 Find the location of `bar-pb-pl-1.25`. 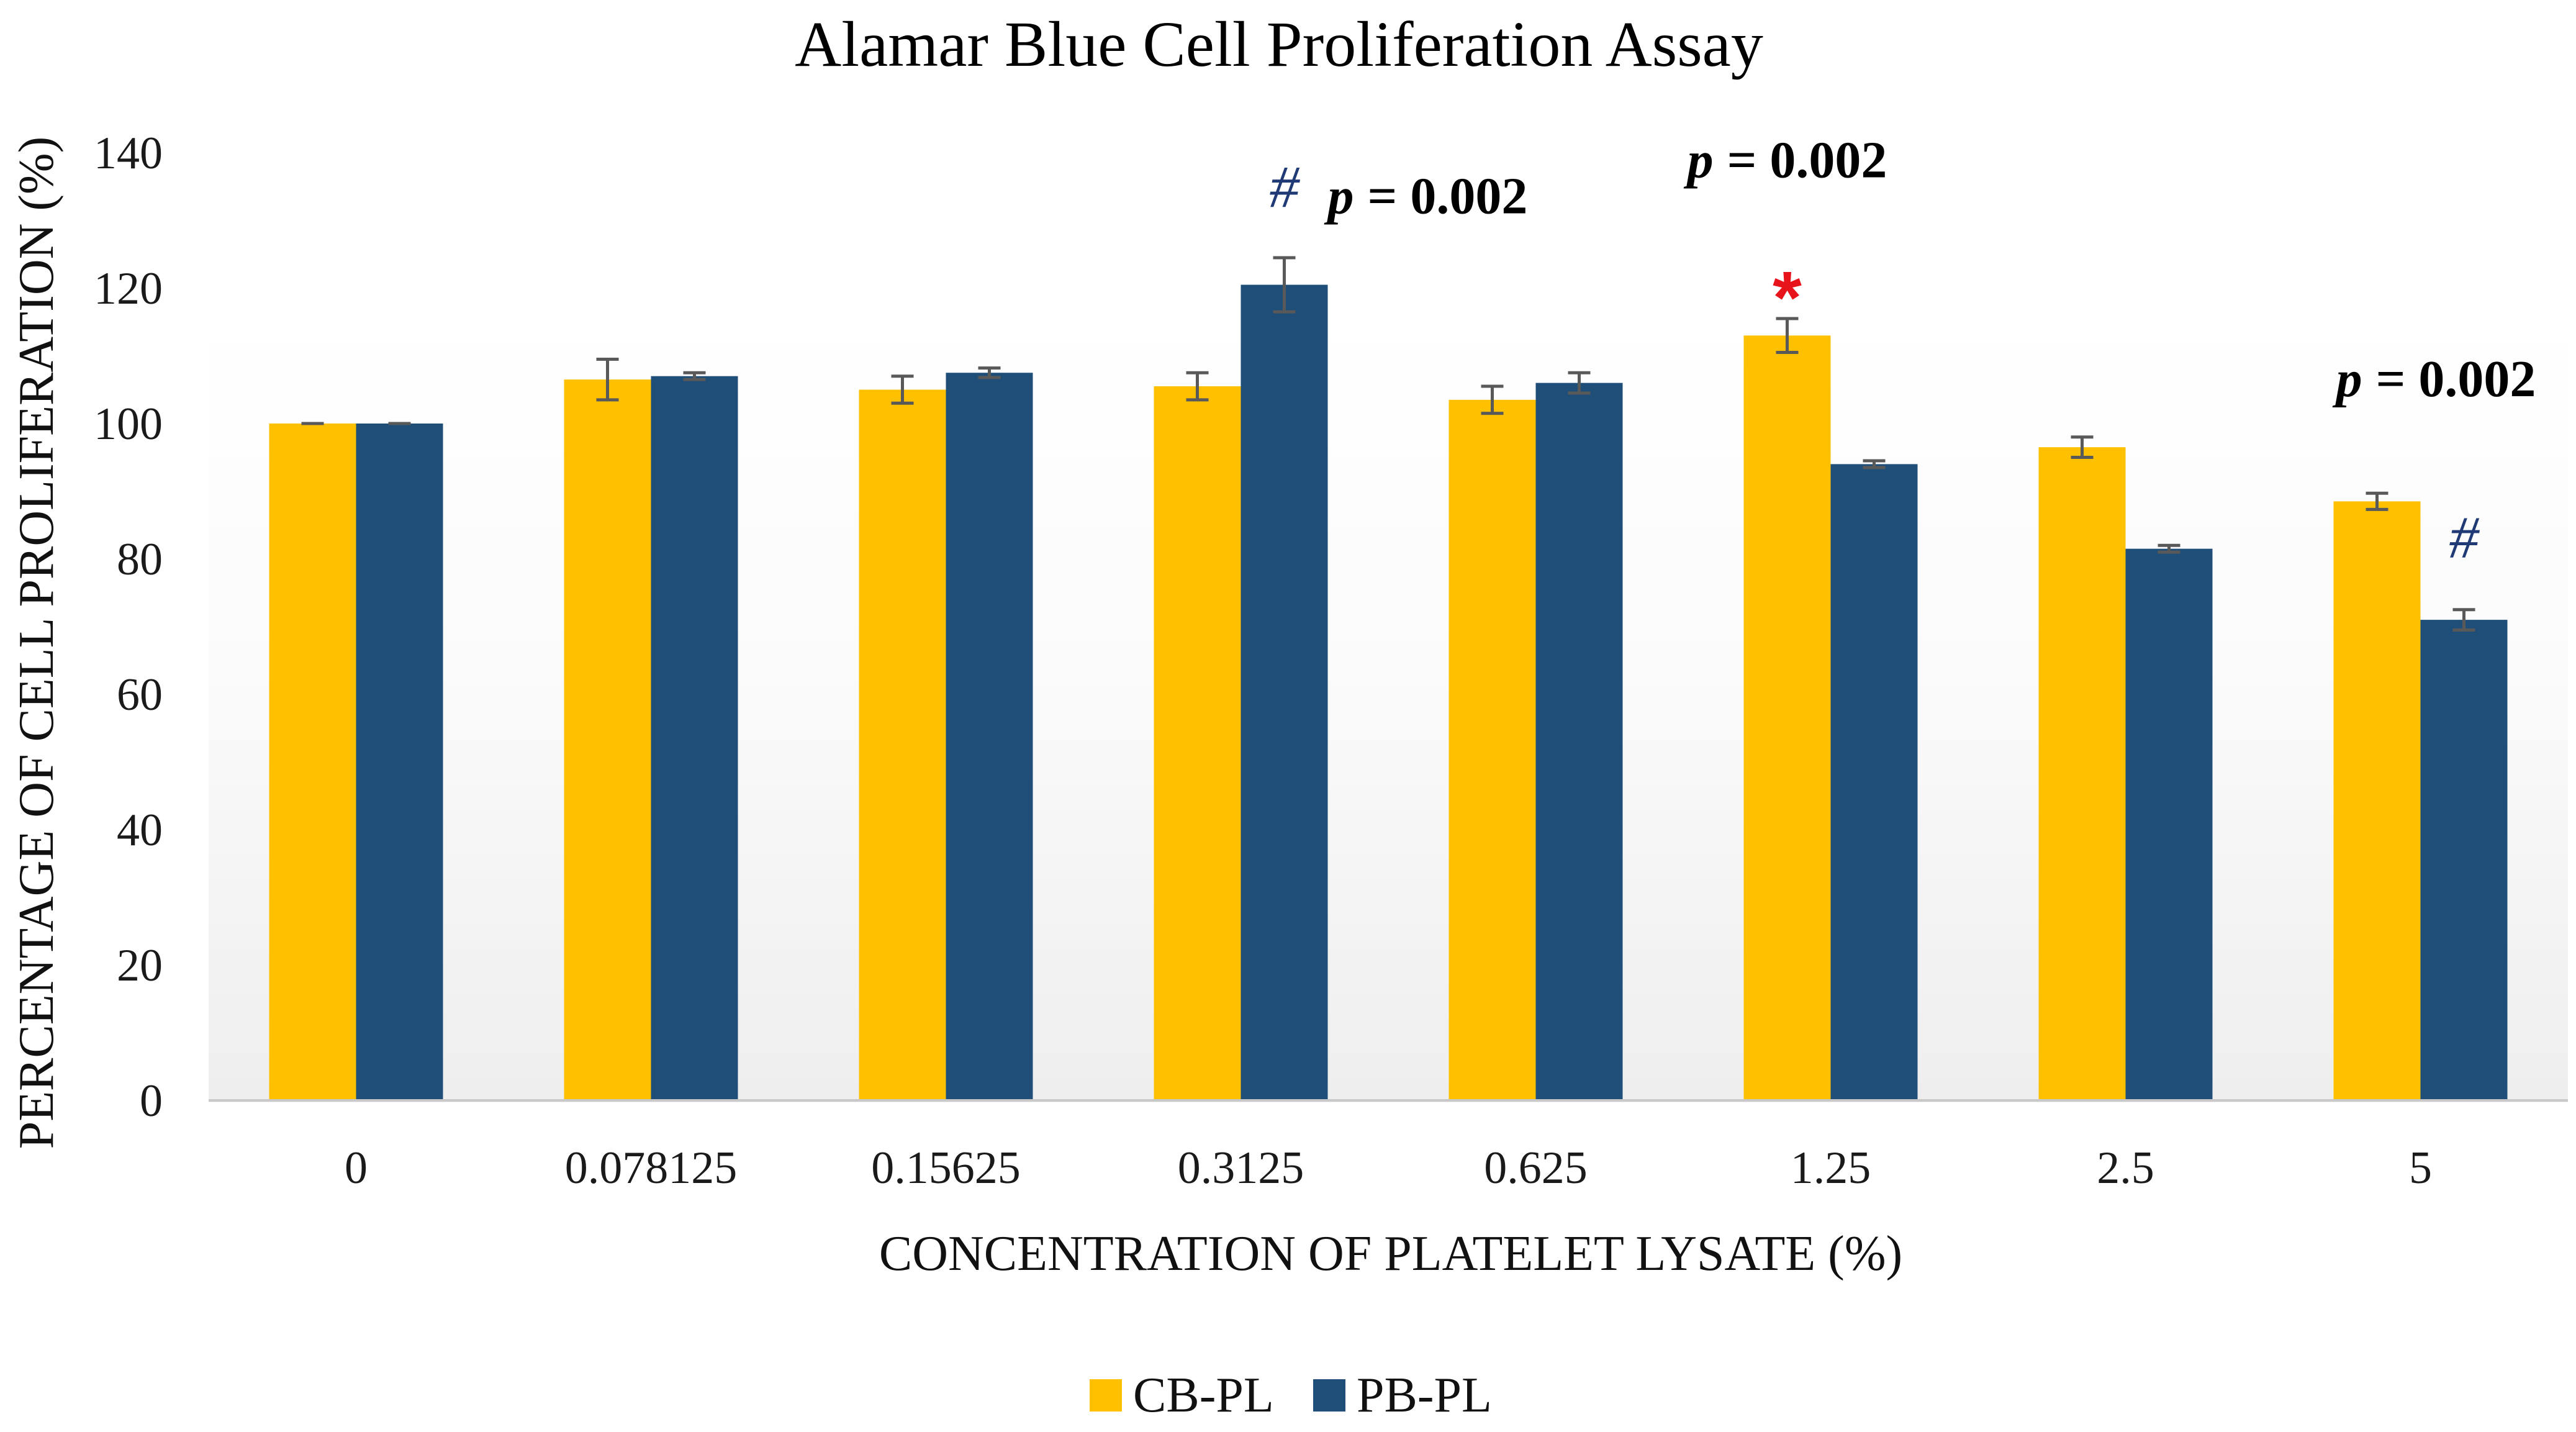

bar-pb-pl-1.25 is located at coordinates (1874, 782).